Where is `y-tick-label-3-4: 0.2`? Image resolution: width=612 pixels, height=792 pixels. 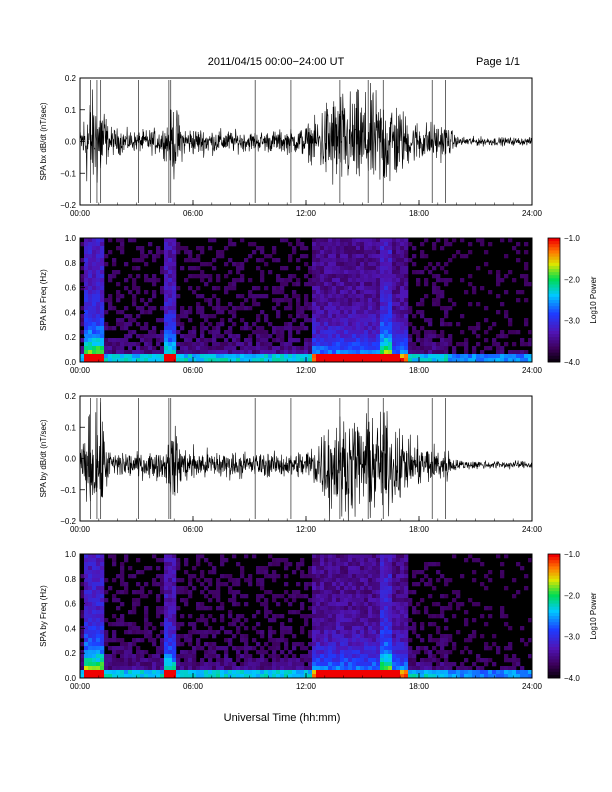 y-tick-label-3-4: 0.2 is located at coordinates (71, 653).